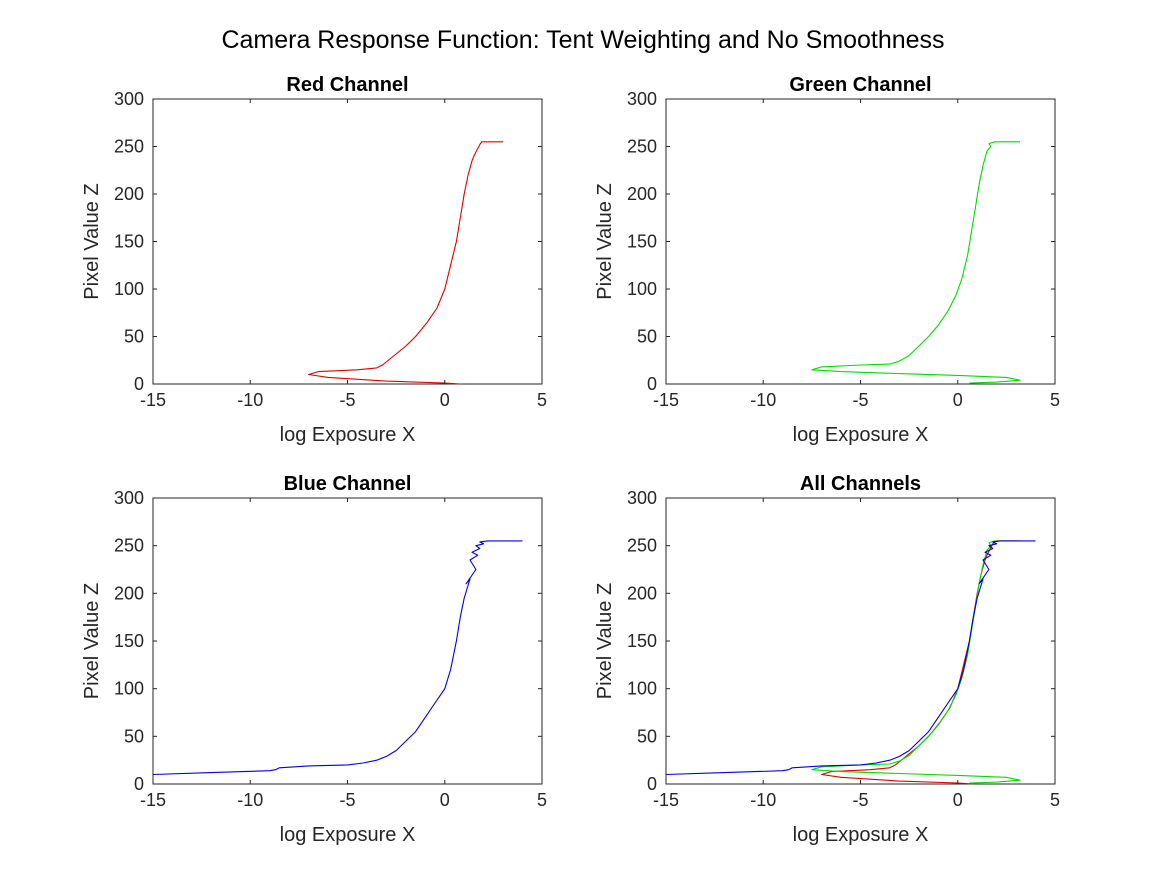 The width and height of the screenshot is (1167, 875). What do you see at coordinates (348, 484) in the screenshot?
I see `subplot-title: Blue Channel` at bounding box center [348, 484].